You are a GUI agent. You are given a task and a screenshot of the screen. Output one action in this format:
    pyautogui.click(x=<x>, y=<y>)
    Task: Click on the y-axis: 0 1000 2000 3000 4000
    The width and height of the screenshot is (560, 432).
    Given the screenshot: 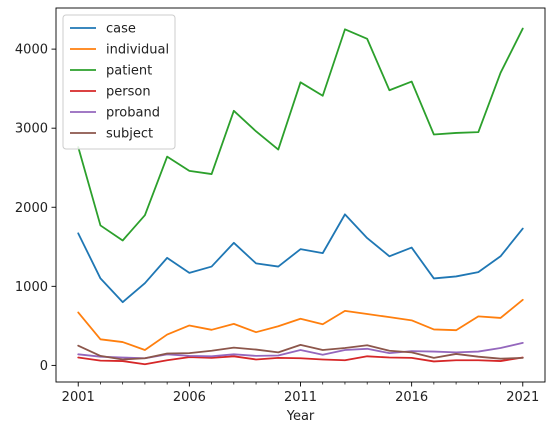 What is the action you would take?
    pyautogui.click(x=35, y=208)
    